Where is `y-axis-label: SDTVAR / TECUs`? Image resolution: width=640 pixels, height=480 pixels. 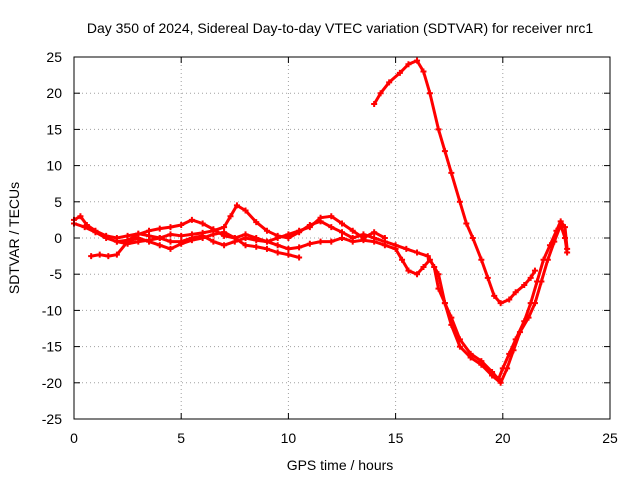
y-axis-label: SDTVAR / TECUs is located at coordinates (14, 238).